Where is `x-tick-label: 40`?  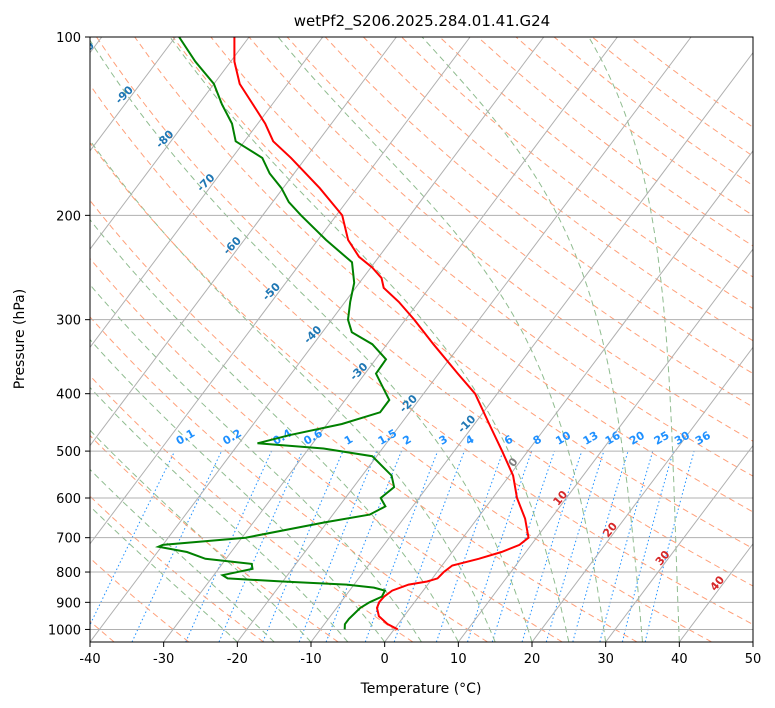 x-tick-label: 40 is located at coordinates (679, 659).